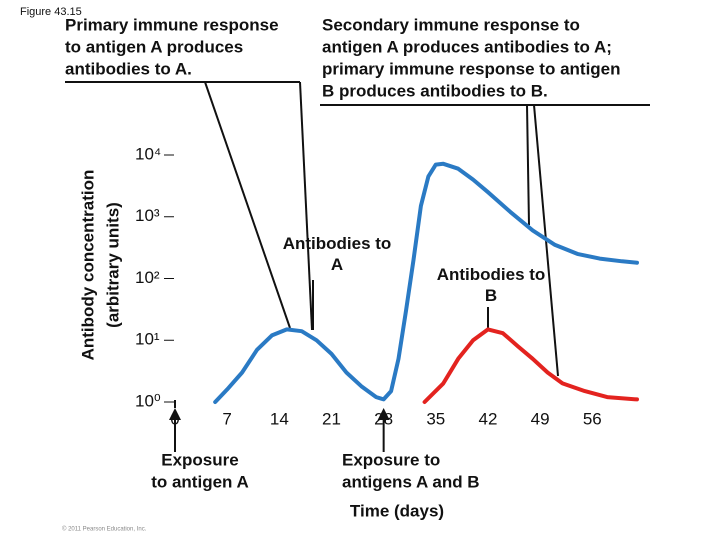 The image size is (720, 540). Describe the element at coordinates (337, 254) in the screenshot. I see `series-label: Antibodies to A` at that location.